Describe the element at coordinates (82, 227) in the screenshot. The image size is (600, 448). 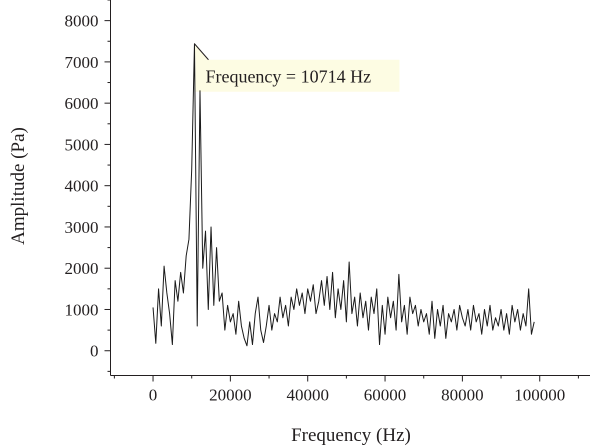
I see `y-tick-label: 3000` at that location.